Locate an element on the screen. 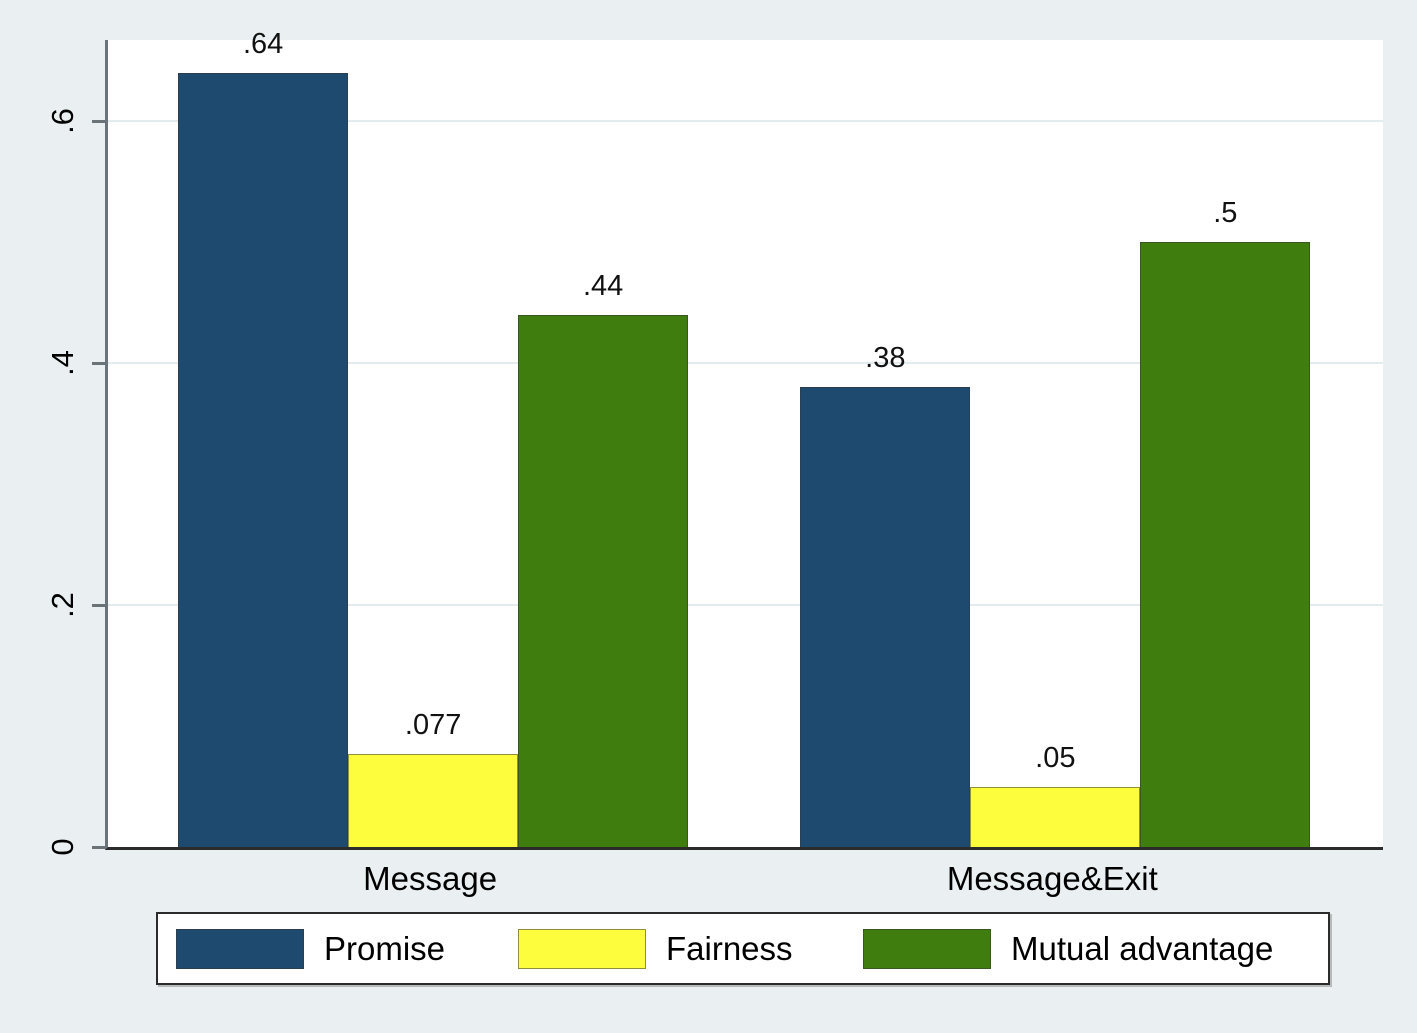  bar-fairness-message-exit is located at coordinates (1055, 816).